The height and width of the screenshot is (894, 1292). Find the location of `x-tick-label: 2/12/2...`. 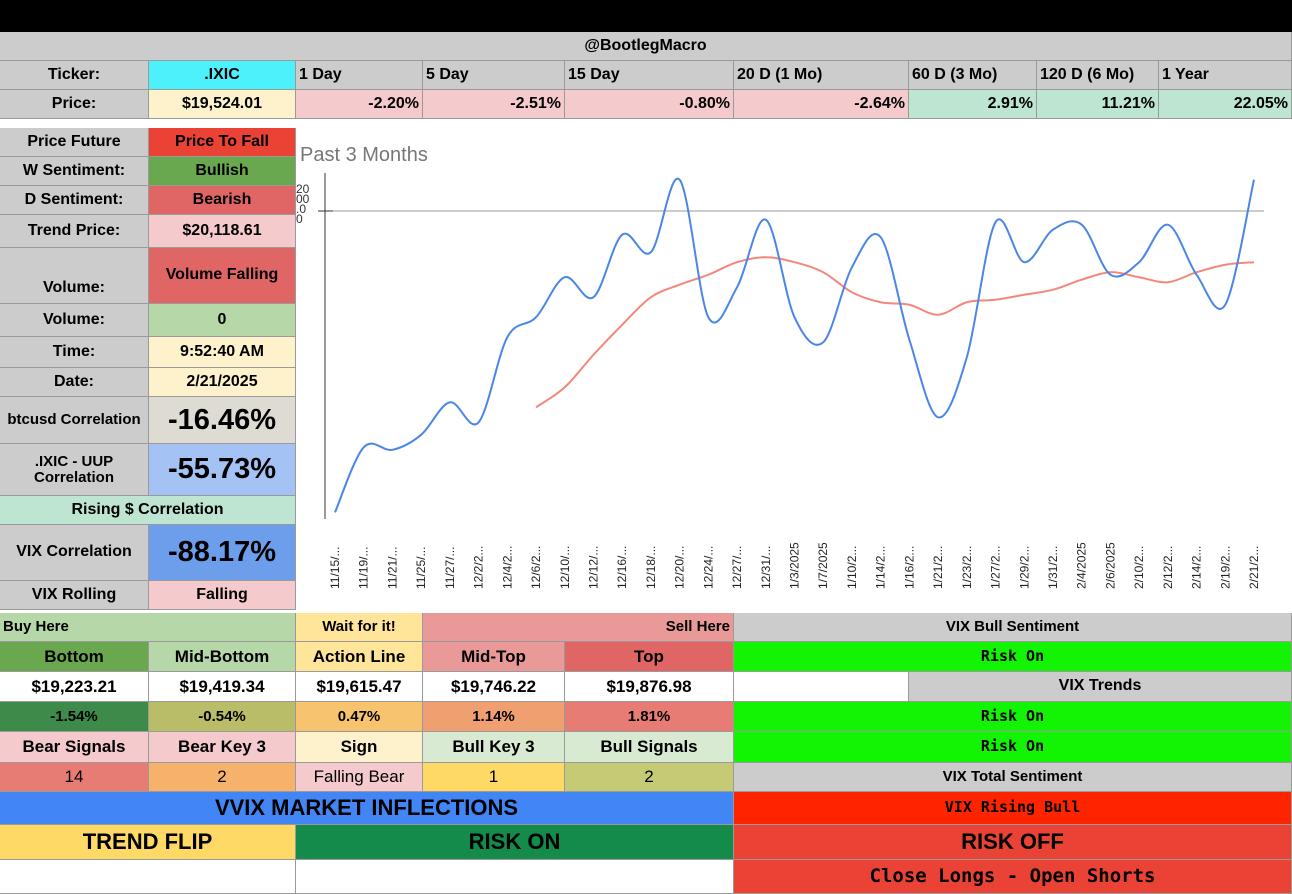

x-tick-label: 2/12/2... is located at coordinates (1168, 567).